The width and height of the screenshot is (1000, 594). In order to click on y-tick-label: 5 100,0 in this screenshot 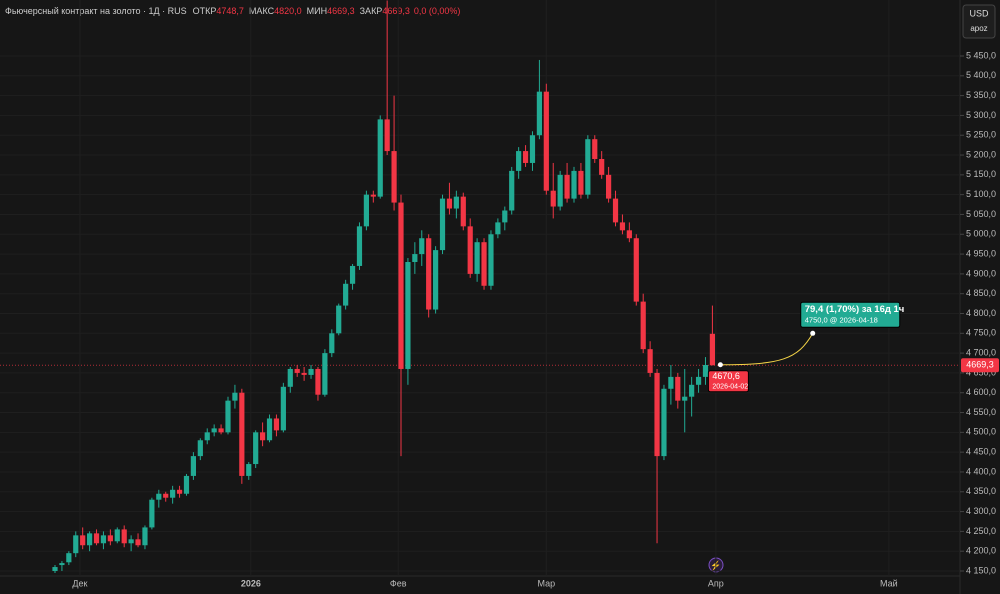, I will do `click(981, 194)`.